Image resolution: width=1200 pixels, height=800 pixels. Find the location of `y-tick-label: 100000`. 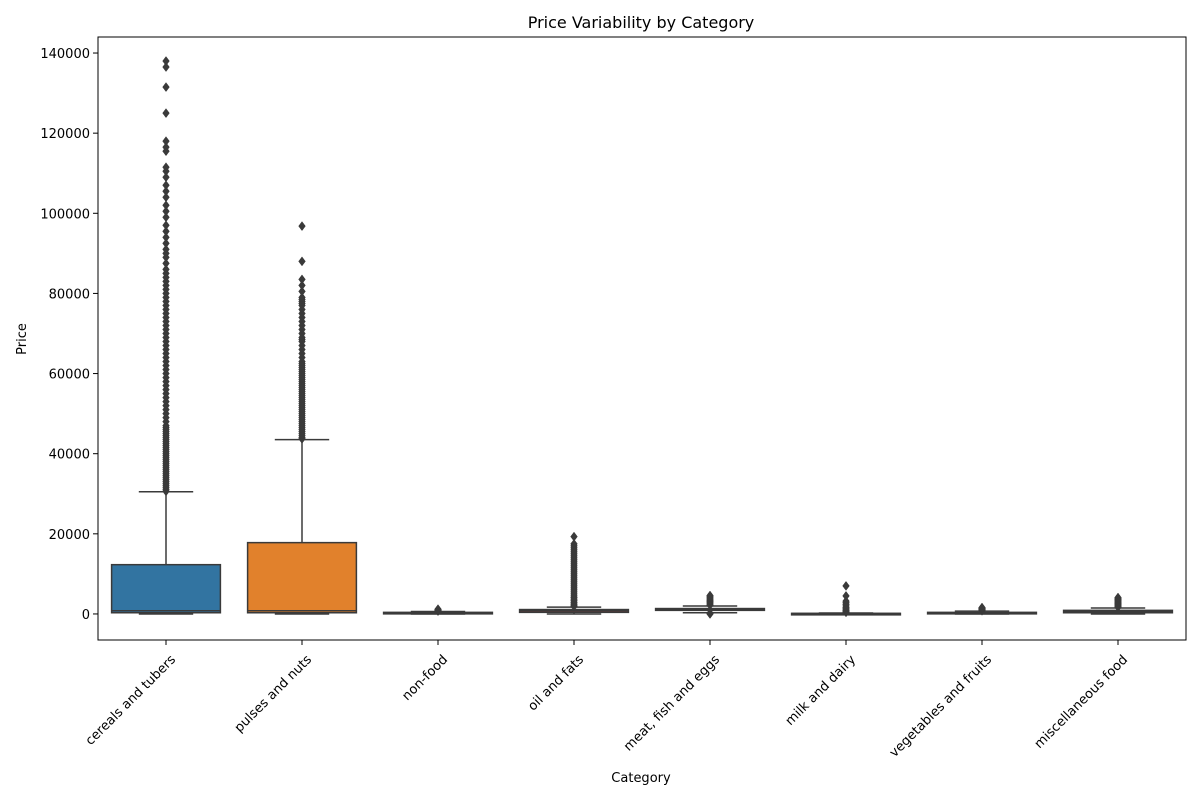

y-tick-label: 100000 is located at coordinates (65, 214).